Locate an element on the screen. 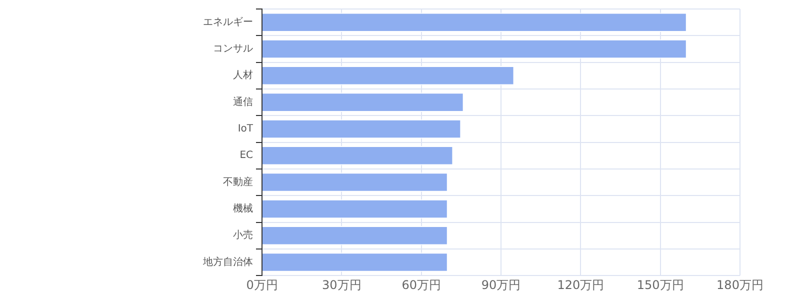  y-tick-label: 地方自治体 is located at coordinates (227, 262).